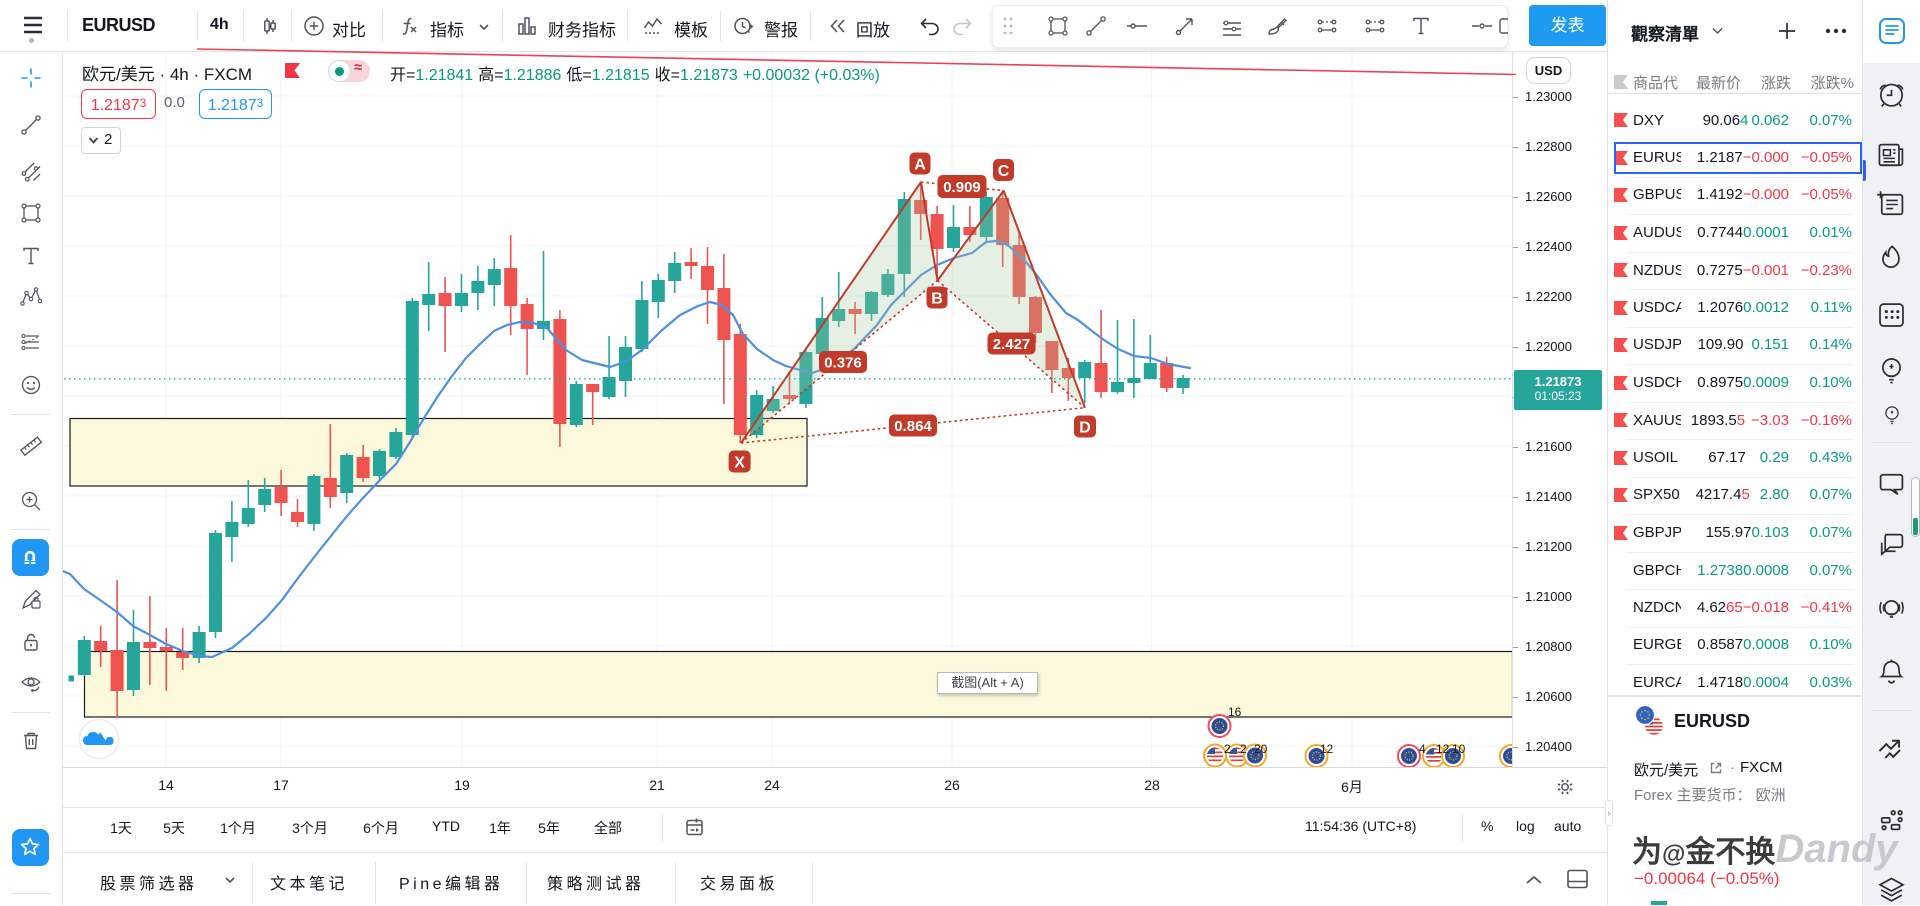  Describe the element at coordinates (920, 164) in the screenshot. I see `svg-text: A` at that location.